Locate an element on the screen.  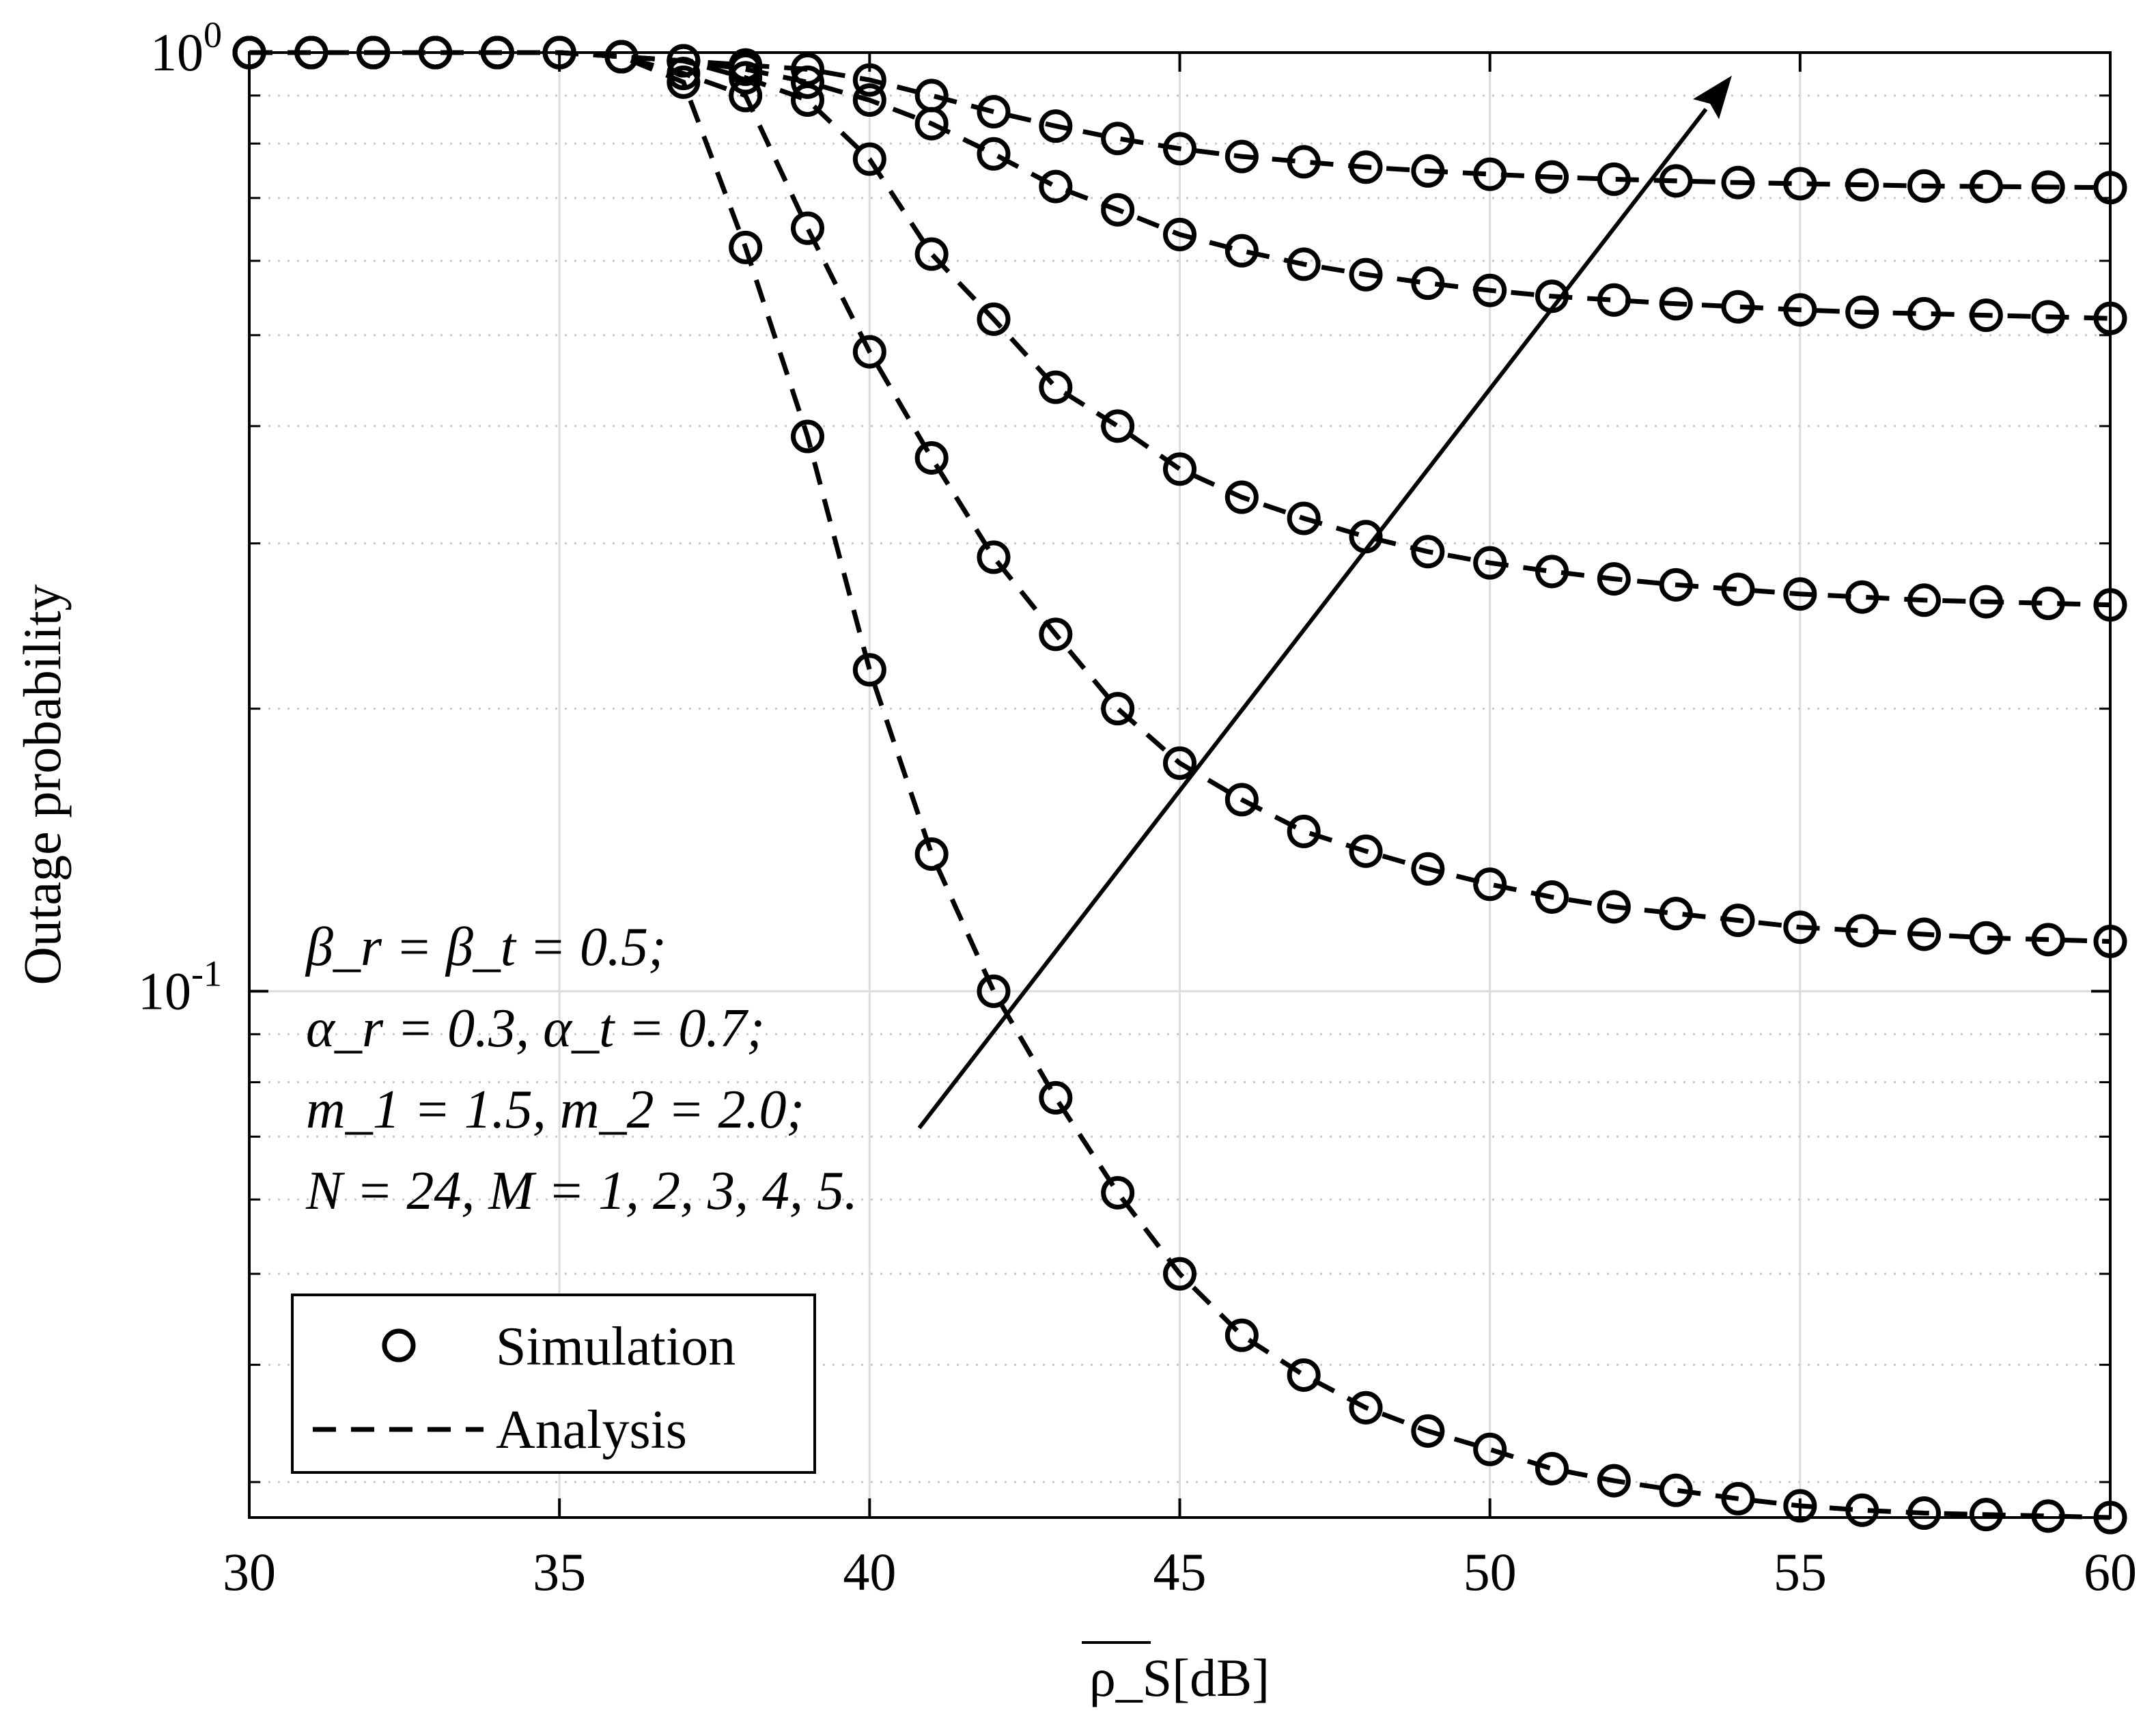
x-tick-label: 30 is located at coordinates (249, 1572).